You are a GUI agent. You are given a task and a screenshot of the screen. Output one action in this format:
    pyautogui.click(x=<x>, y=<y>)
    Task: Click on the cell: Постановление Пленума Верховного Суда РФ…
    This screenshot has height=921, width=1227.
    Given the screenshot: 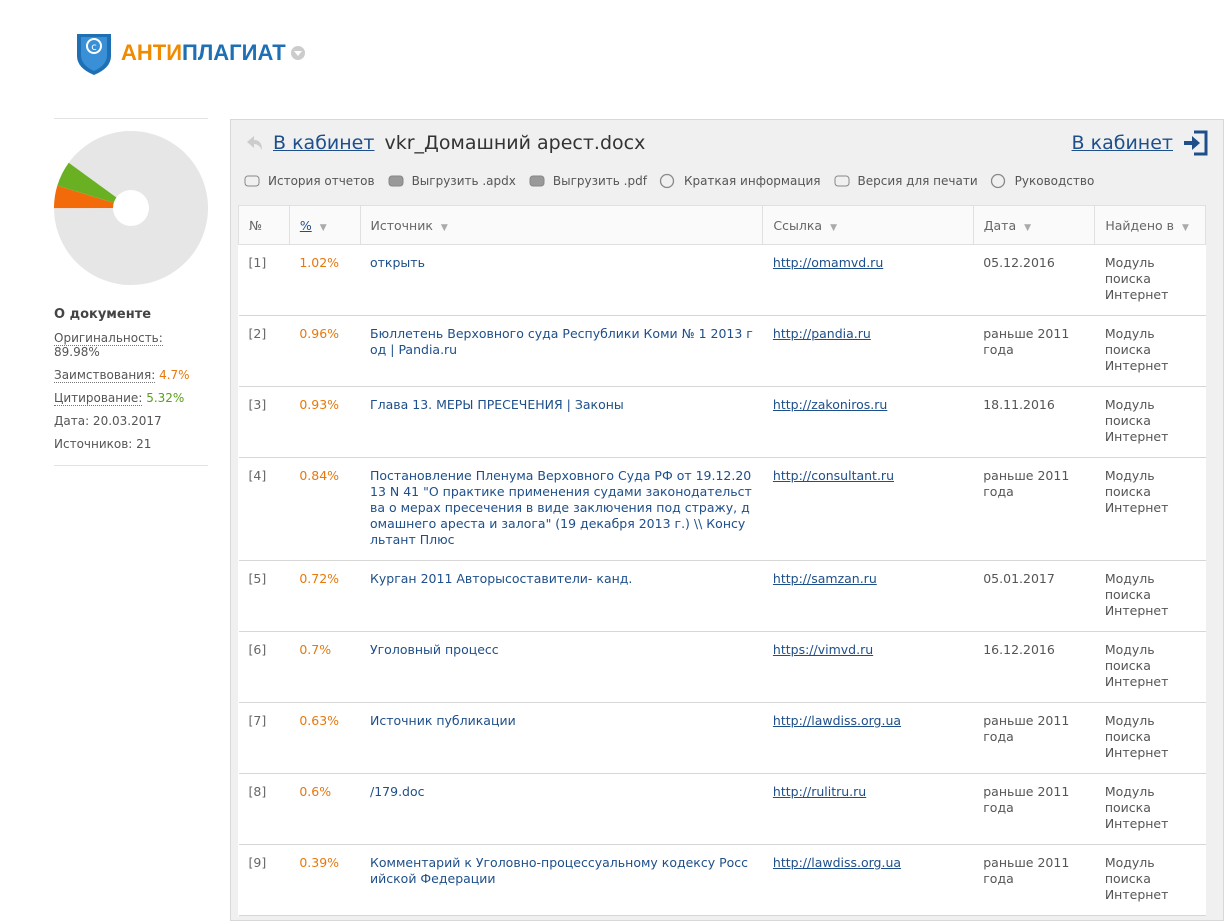 What is the action you would take?
    pyautogui.click(x=561, y=509)
    